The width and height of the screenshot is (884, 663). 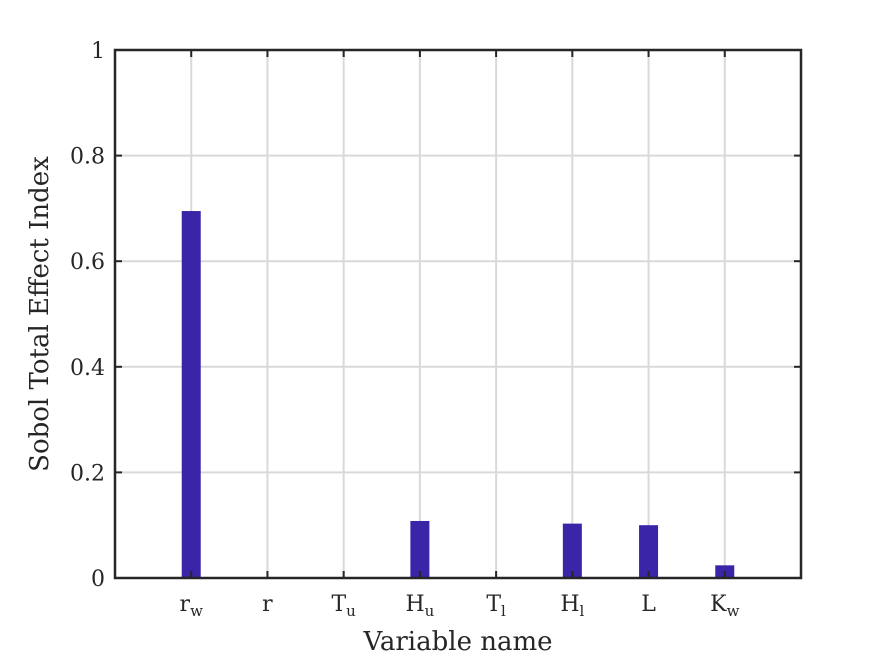 What do you see at coordinates (460, 606) in the screenshot?
I see `x-tick-labels: rw r Tu Hu Tl Hl L Kw` at bounding box center [460, 606].